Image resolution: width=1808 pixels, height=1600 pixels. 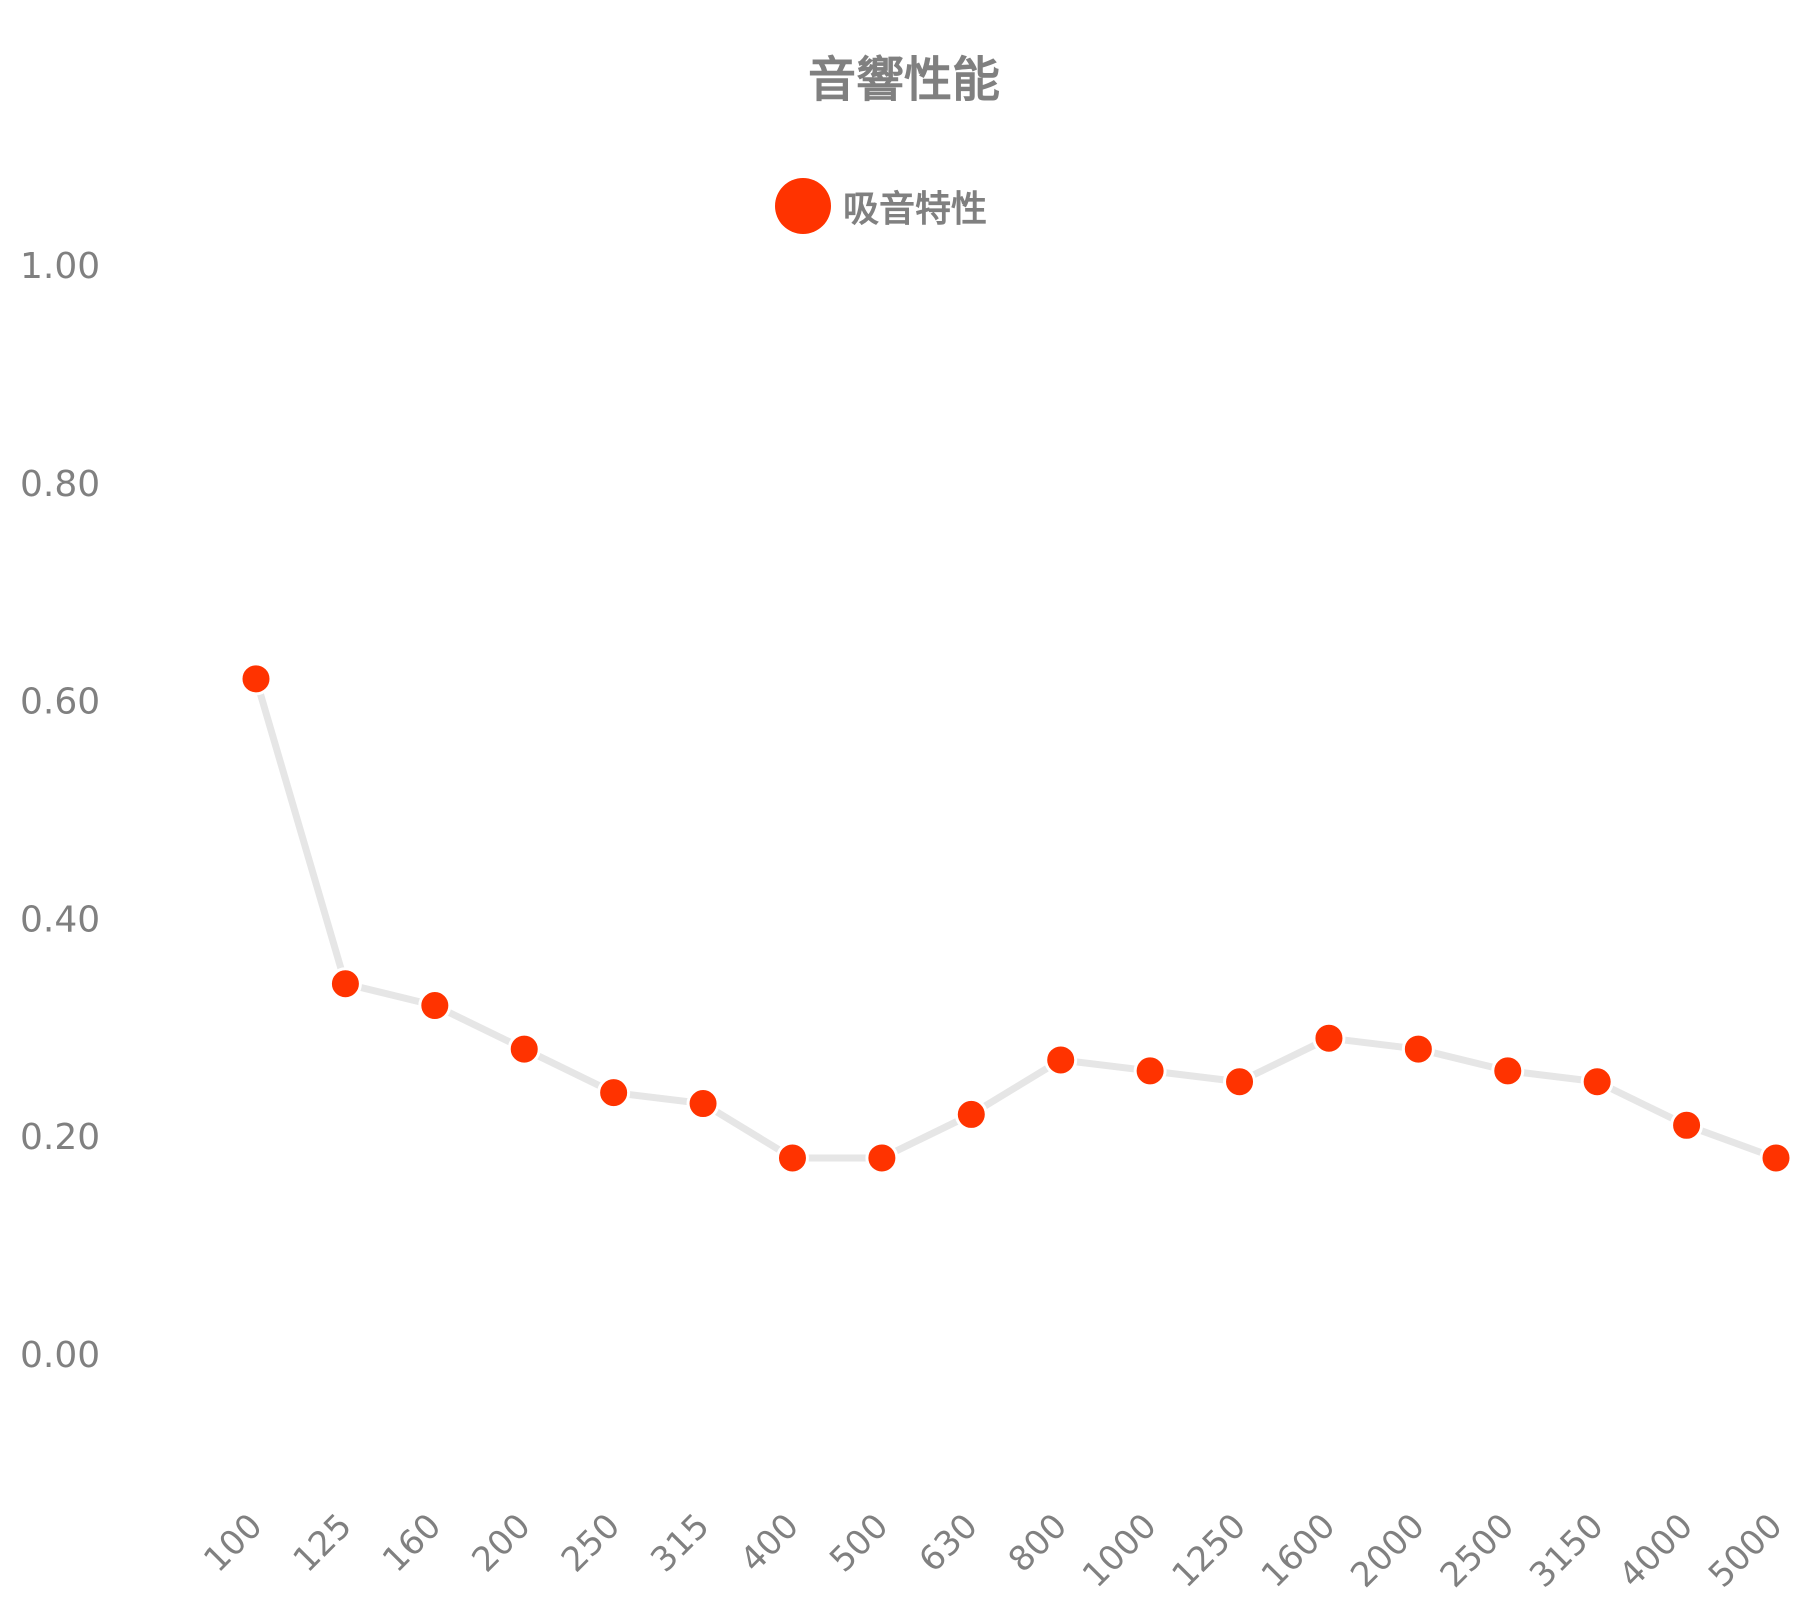 I want to click on x-tick-label: 630, so click(x=948, y=1543).